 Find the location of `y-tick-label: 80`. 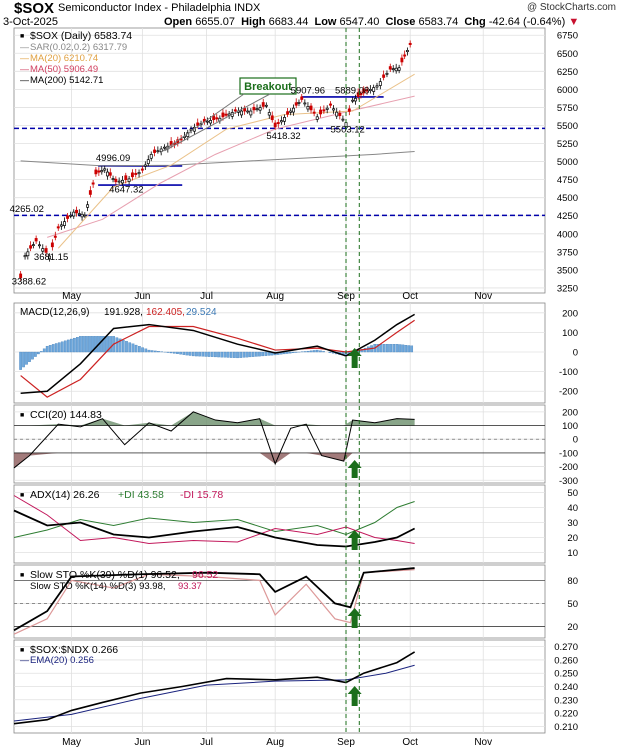

y-tick-label: 80 is located at coordinates (572, 581).